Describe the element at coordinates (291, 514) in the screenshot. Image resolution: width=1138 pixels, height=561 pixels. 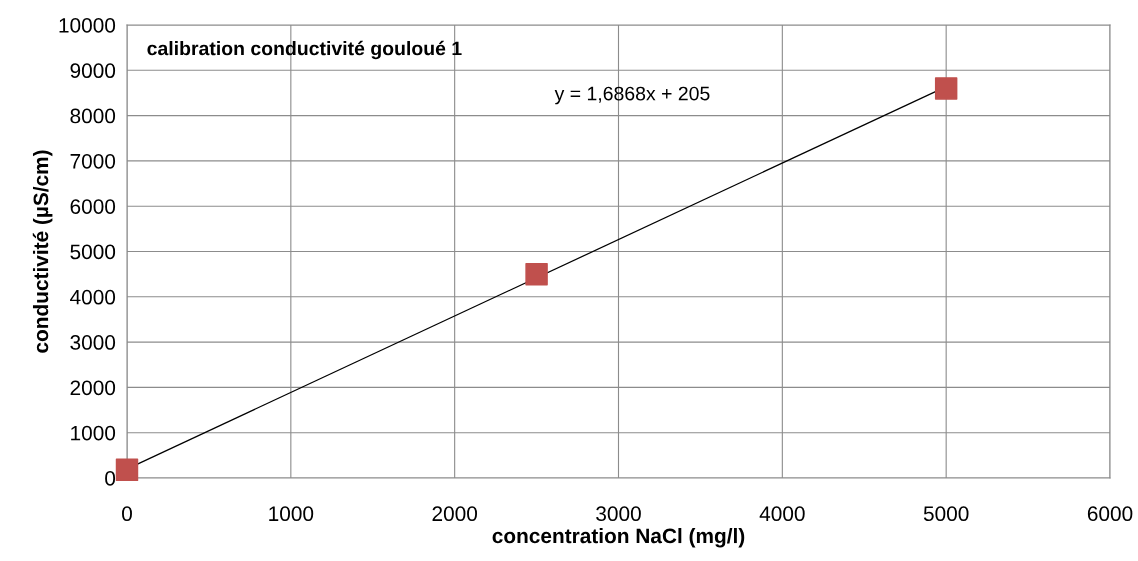
I see `x-tick-label: 1000` at that location.